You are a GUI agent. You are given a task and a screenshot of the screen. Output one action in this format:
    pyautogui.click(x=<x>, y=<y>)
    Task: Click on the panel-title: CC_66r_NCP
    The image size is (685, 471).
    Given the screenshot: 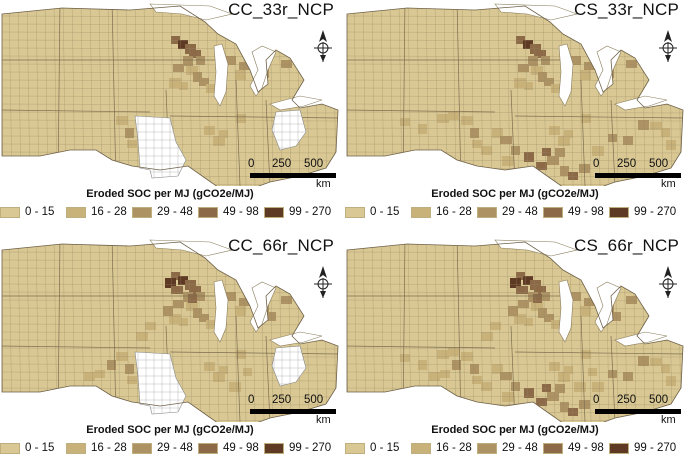 What is the action you would take?
    pyautogui.click(x=281, y=245)
    